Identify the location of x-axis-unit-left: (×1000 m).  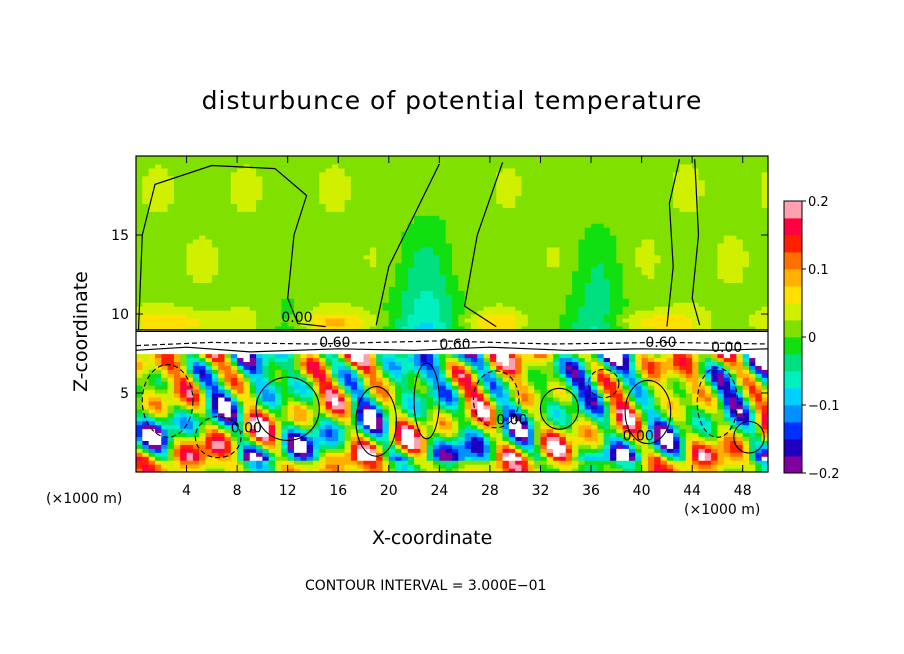
(84, 499).